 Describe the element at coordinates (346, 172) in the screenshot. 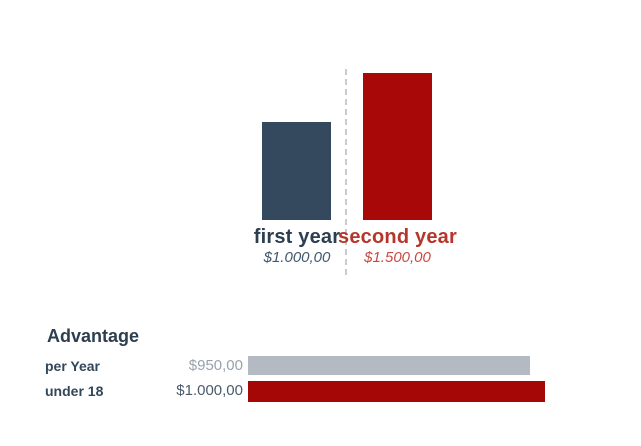

I see `chart-divider-line` at that location.